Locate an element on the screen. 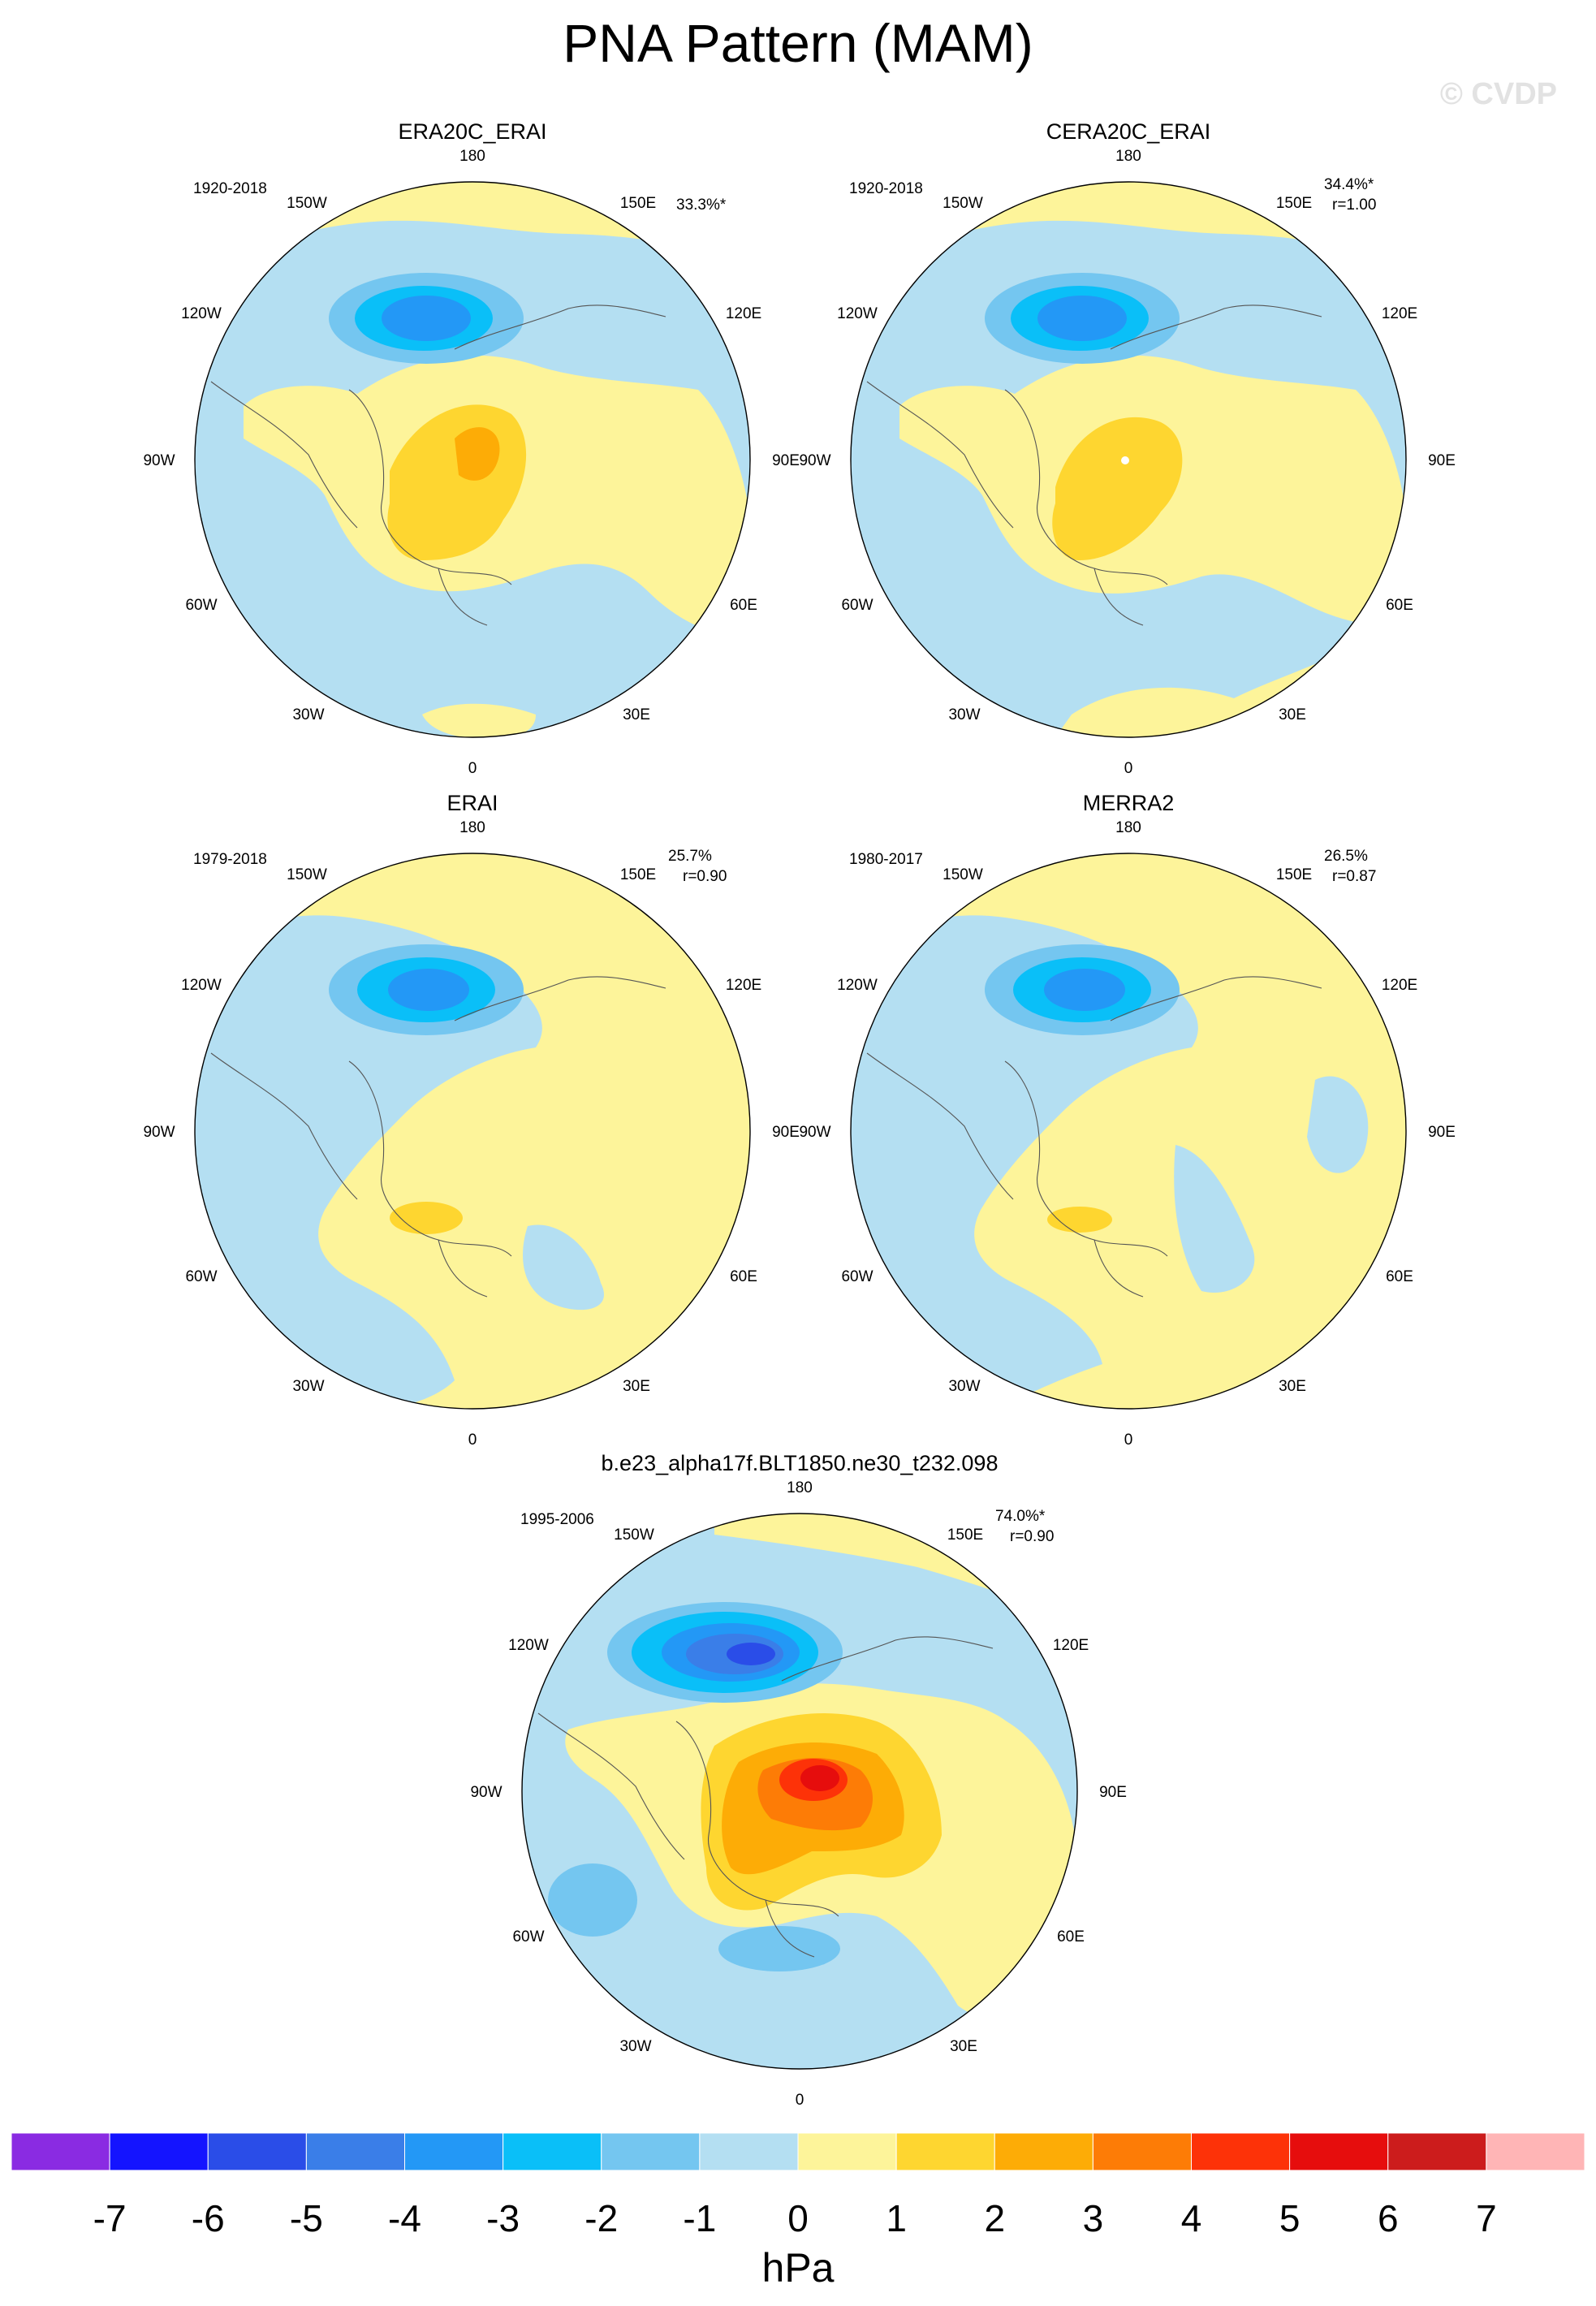 The image size is (1596, 2306). figure-title: PNA Pattern (MAM) is located at coordinates (798, 43).